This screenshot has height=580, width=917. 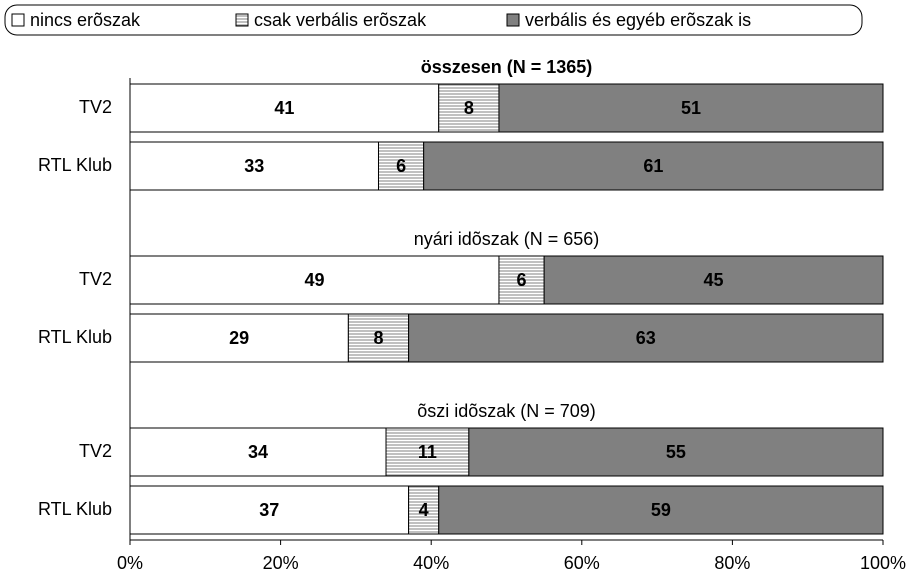 I want to click on x-tick-label: 20%, so click(x=281, y=563).